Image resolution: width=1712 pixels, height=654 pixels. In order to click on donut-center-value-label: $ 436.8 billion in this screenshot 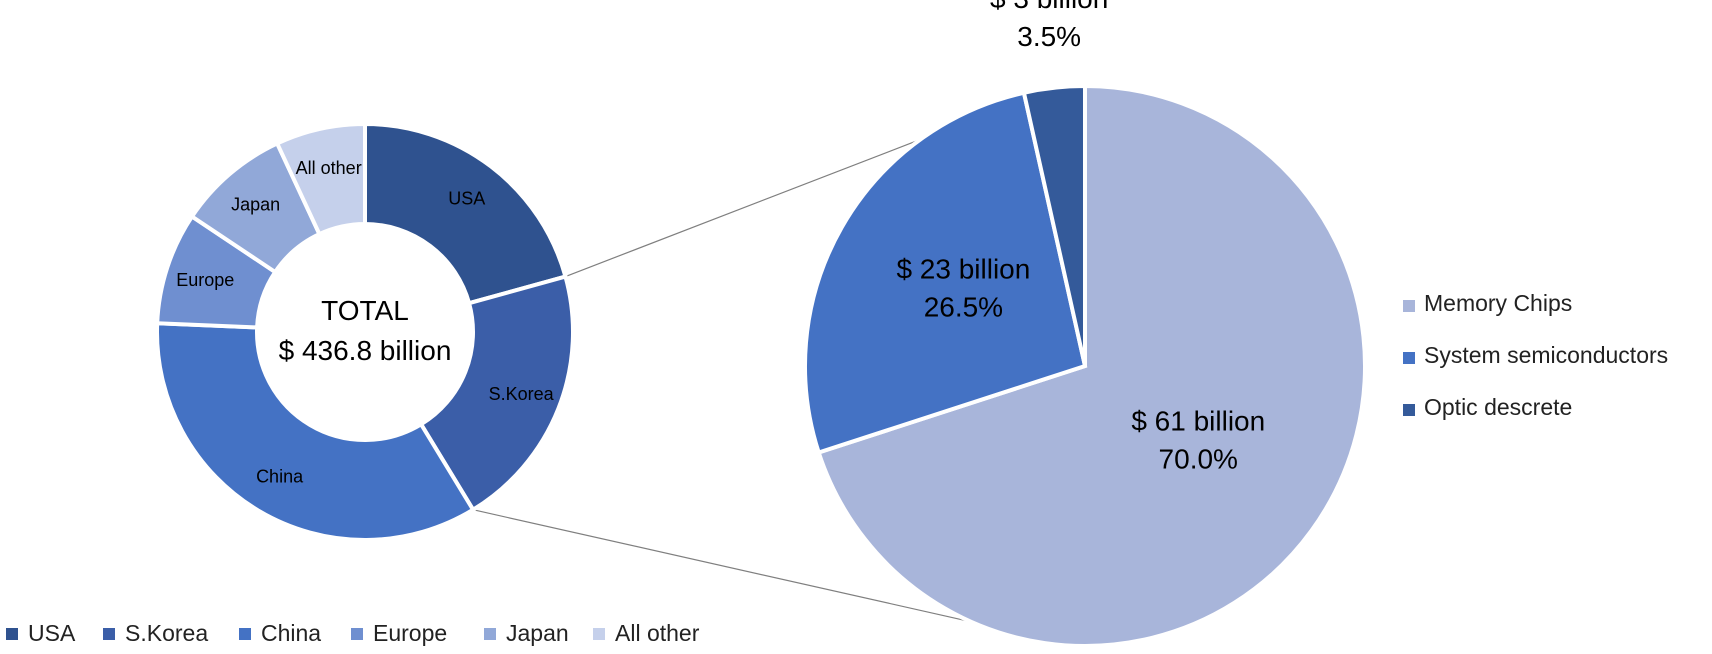, I will do `click(365, 350)`.